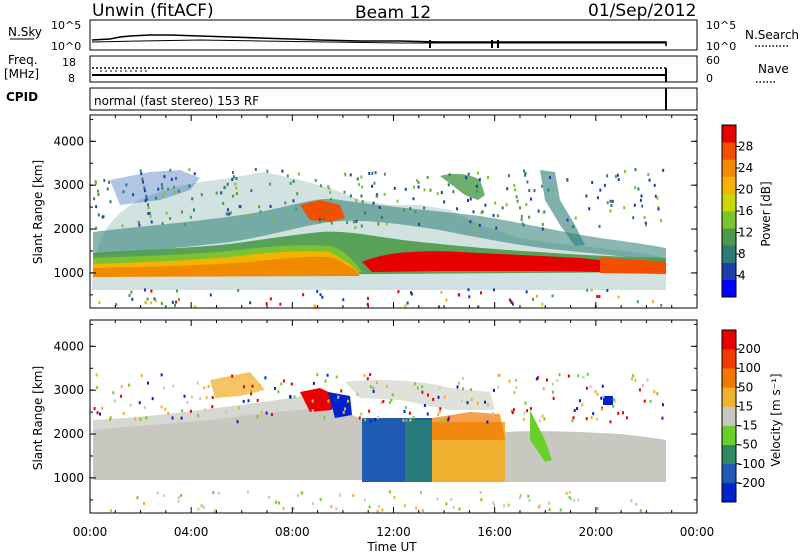 This screenshot has width=800, height=554. I want to click on power-late-scatter, so click(633, 266).